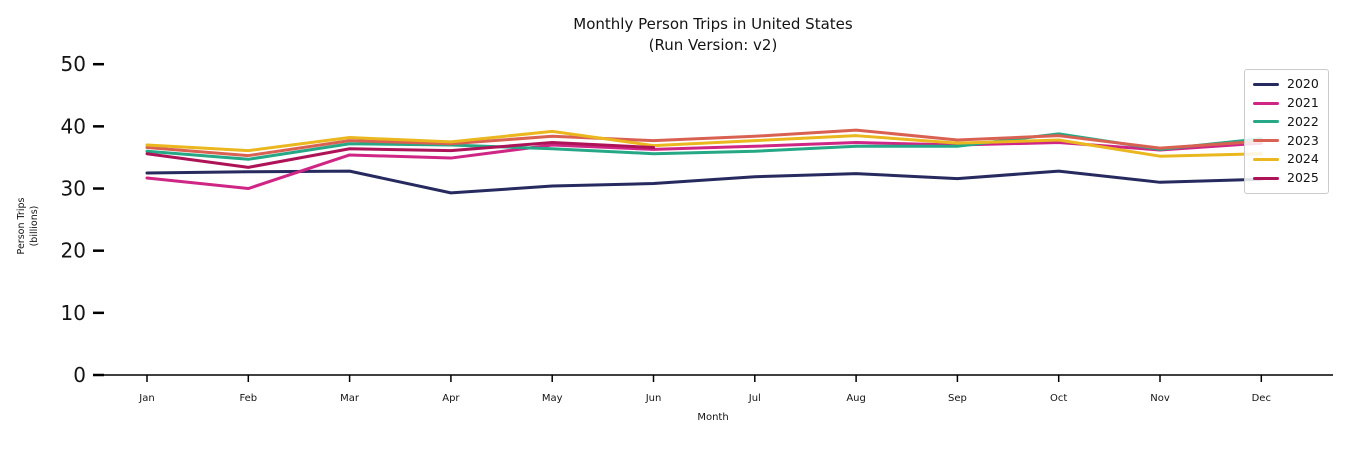  Describe the element at coordinates (1286, 159) in the screenshot. I see `legend-item-2024: 2024` at that location.